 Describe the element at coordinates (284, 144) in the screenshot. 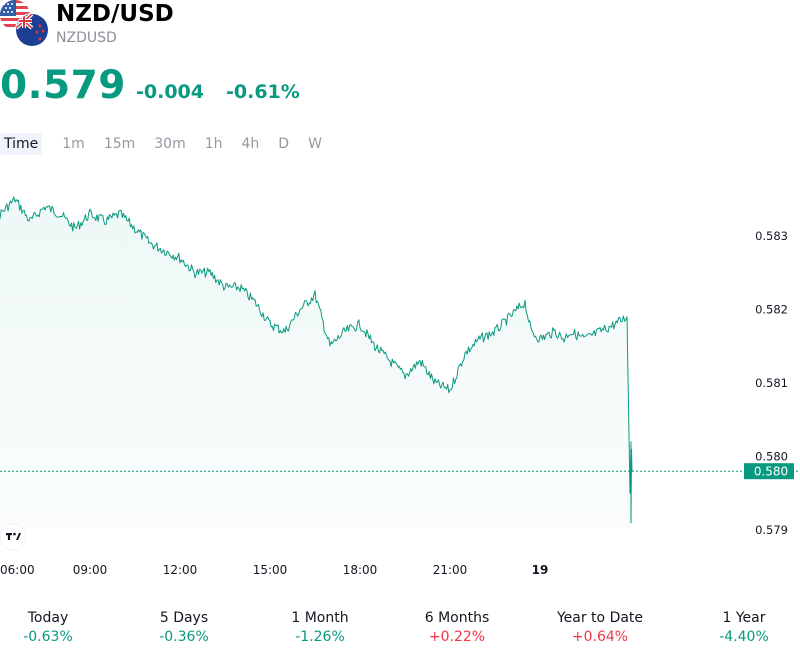

I see `interval-d: D` at that location.